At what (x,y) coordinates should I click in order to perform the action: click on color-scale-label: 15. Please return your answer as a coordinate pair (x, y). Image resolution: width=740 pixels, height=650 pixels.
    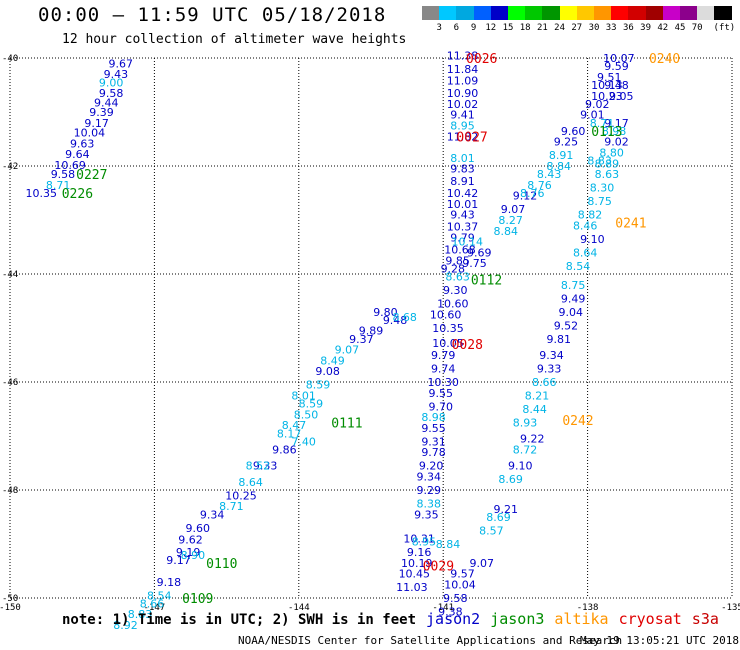
    Looking at the image, I should click on (508, 28).